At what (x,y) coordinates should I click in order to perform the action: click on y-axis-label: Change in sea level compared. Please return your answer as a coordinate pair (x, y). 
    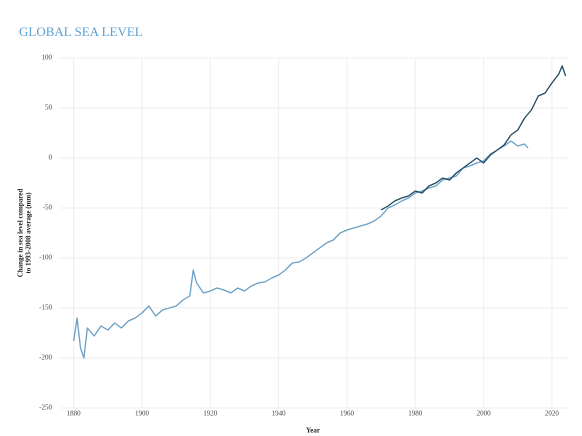
    Looking at the image, I should click on (21, 233).